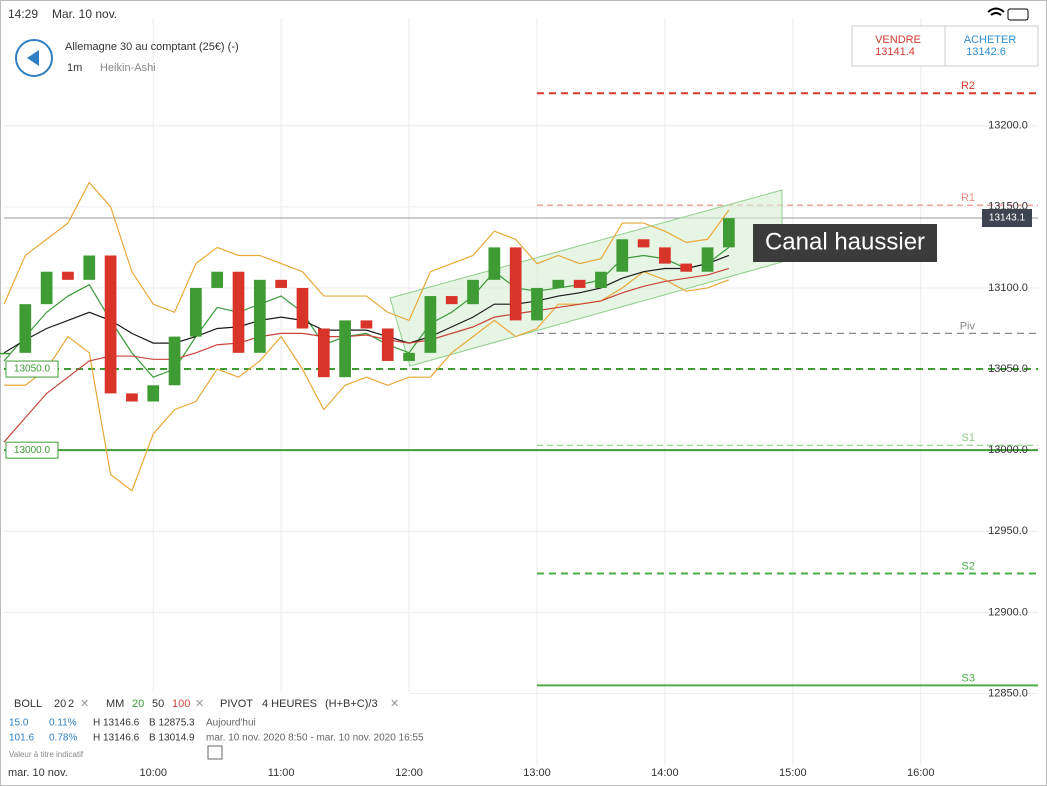  Describe the element at coordinates (181, 704) in the screenshot. I see `mm-100: 100` at that location.